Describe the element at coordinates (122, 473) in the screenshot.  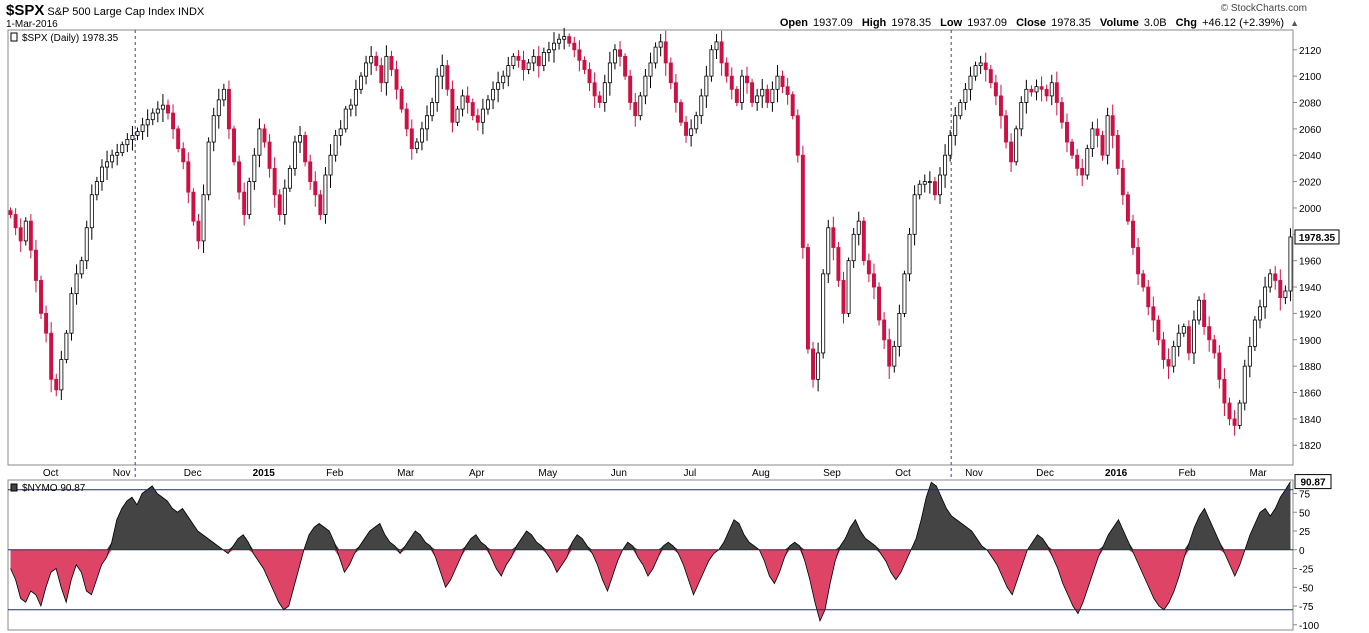
I see `x-axis-label: Nov` at that location.